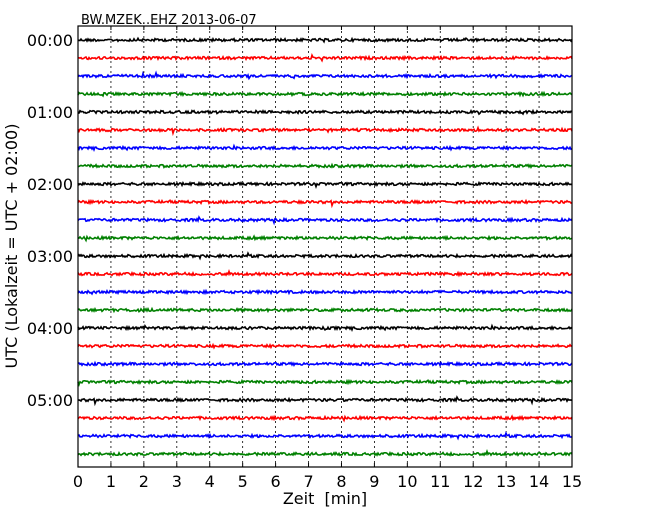 Image resolution: width=650 pixels, height=524 pixels. I want to click on x-tick-label: 3, so click(177, 481).